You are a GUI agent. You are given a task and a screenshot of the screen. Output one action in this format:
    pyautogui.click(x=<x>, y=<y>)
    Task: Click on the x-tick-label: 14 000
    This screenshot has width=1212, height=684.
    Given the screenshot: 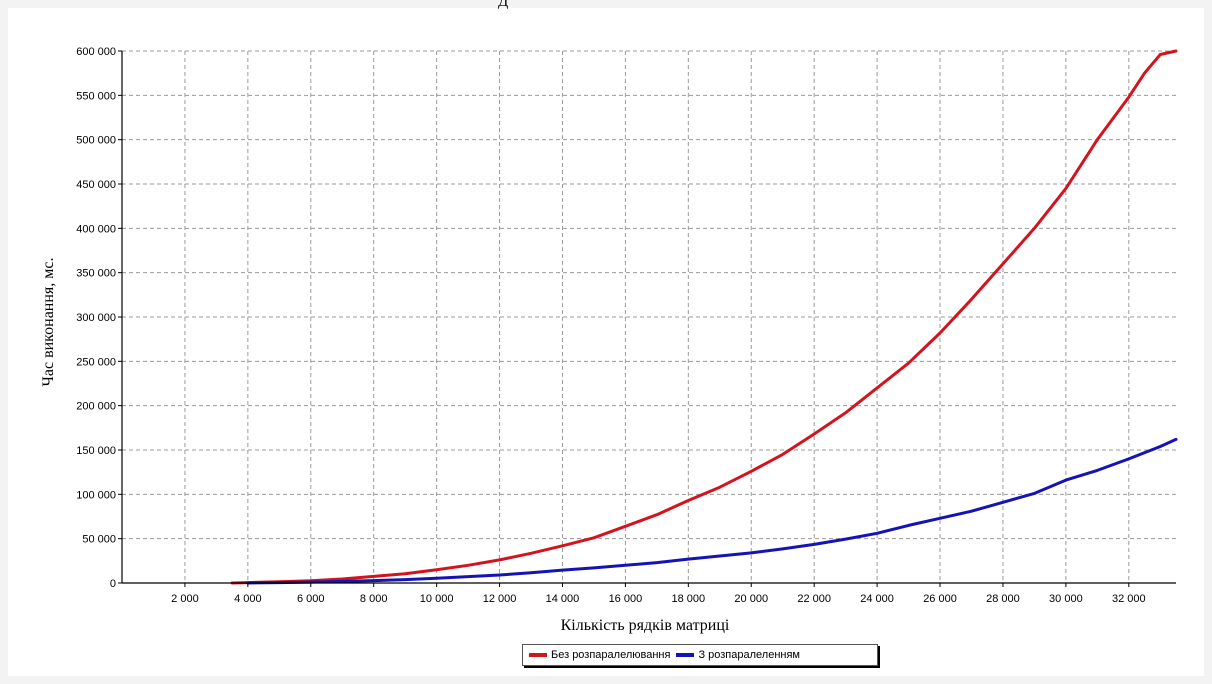 What is the action you would take?
    pyautogui.click(x=563, y=599)
    